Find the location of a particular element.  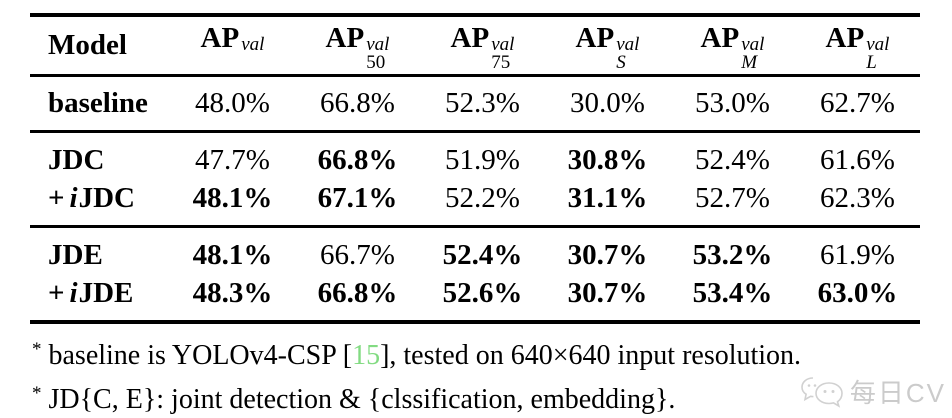

column-header-ap-l: AP val L is located at coordinates (857, 47).